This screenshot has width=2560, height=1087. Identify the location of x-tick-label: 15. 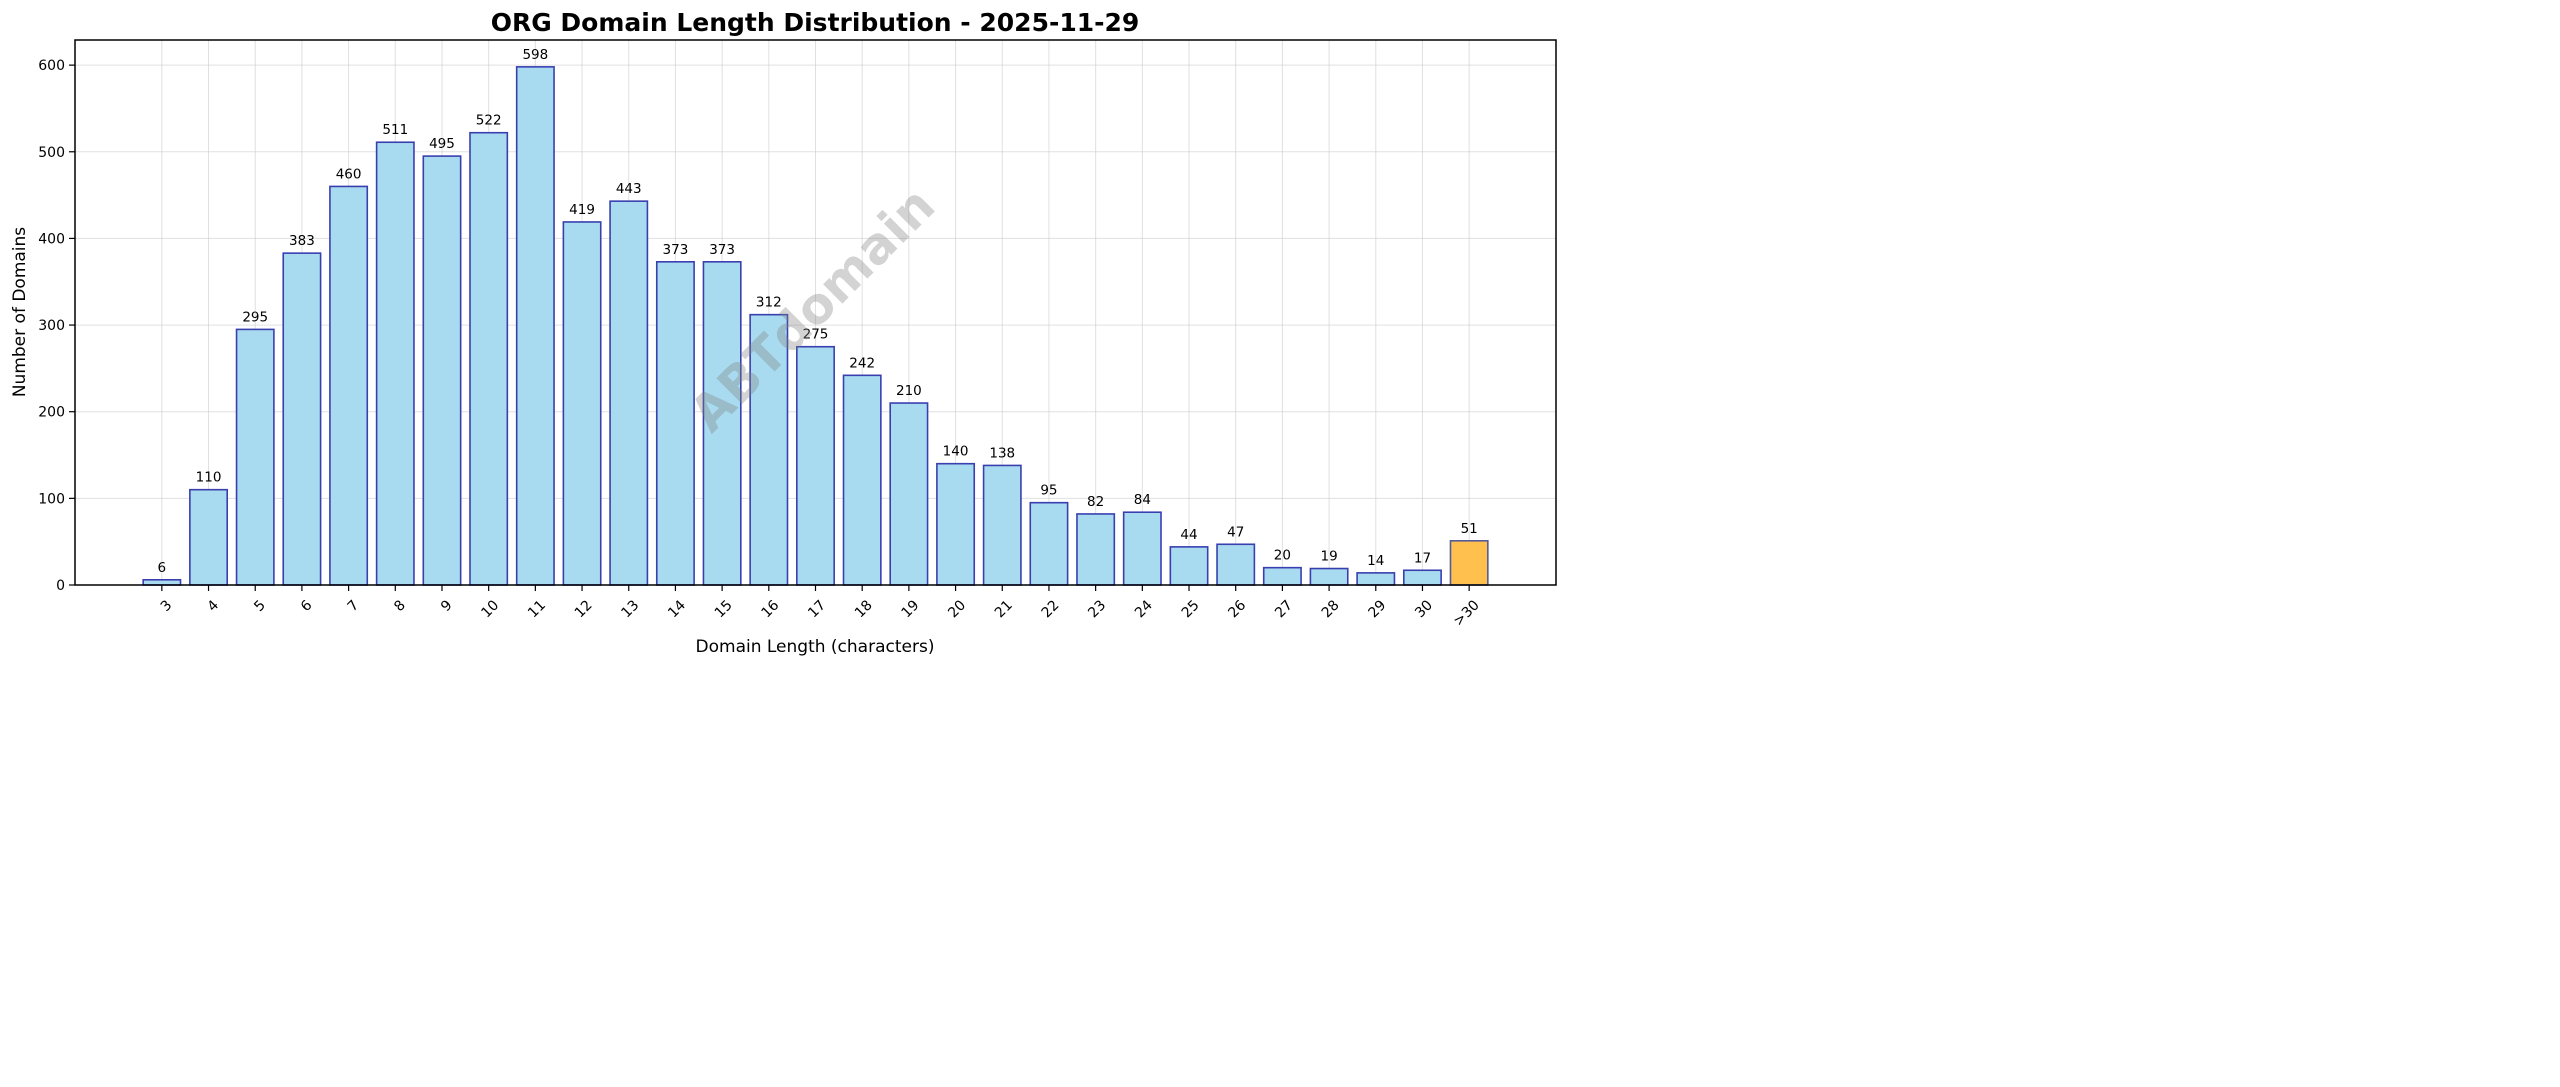
(724, 609).